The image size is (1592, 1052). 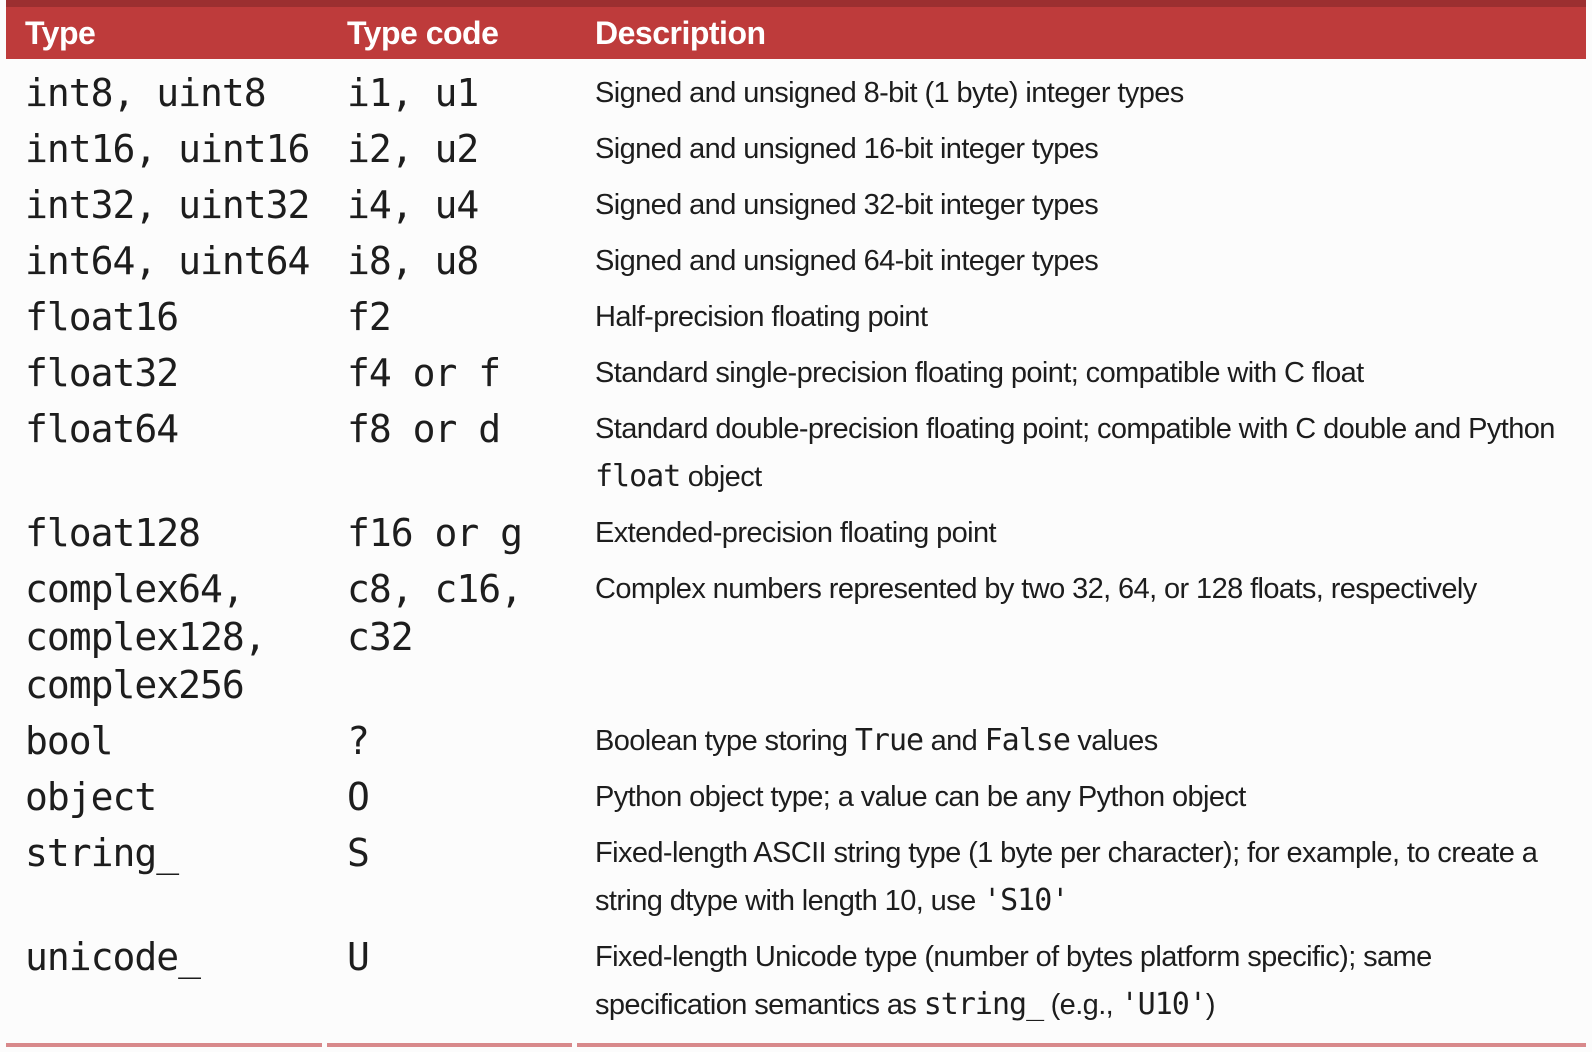 What do you see at coordinates (369, 317) in the screenshot?
I see `type-code-cell: f2` at bounding box center [369, 317].